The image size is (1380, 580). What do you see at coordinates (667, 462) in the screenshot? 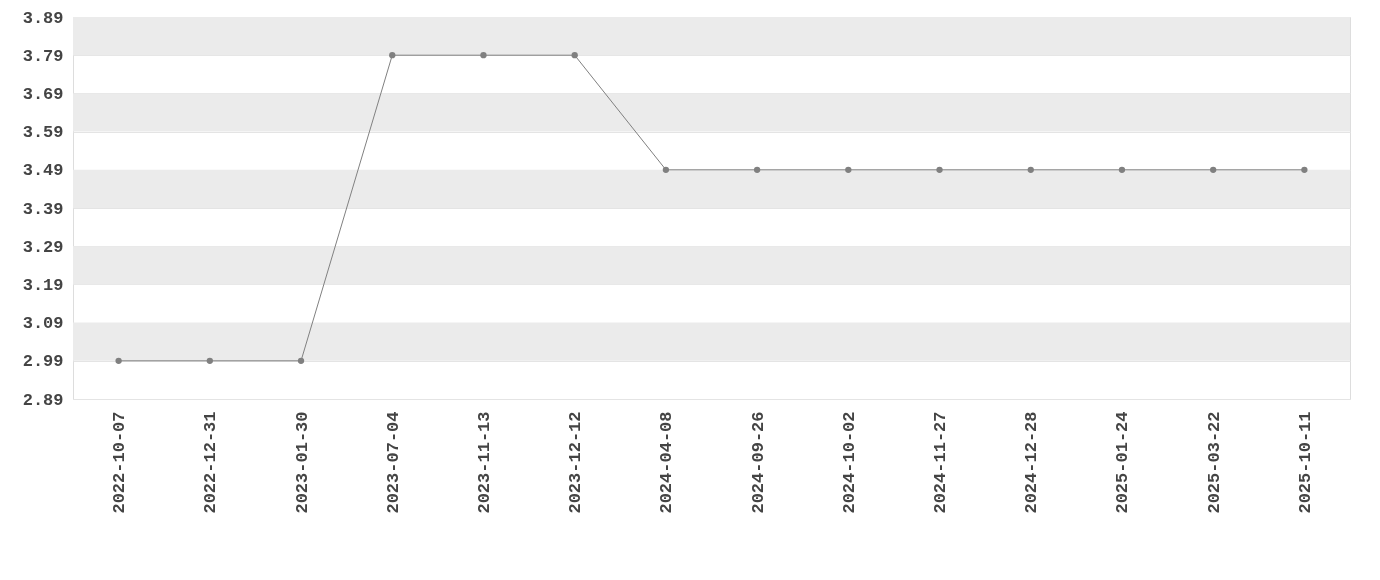
I see `x-tick-label: 2024-04-08` at bounding box center [667, 462].